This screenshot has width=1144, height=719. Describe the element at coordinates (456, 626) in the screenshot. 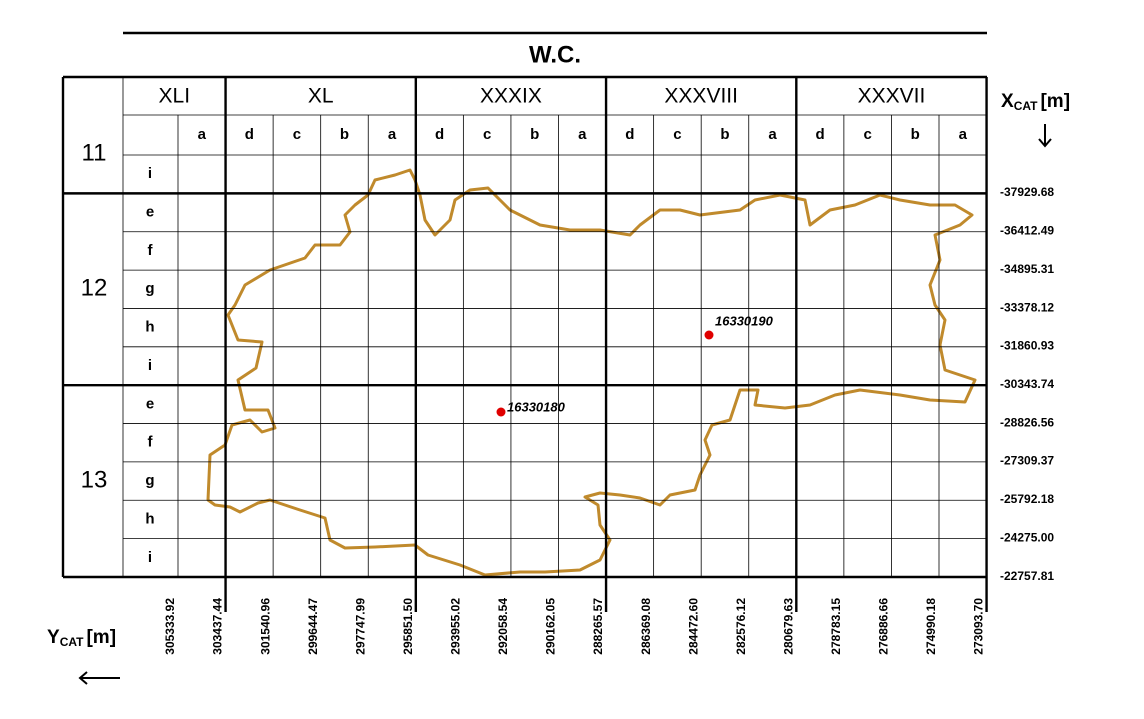

I see `y-tick-label: 293955.02` at that location.